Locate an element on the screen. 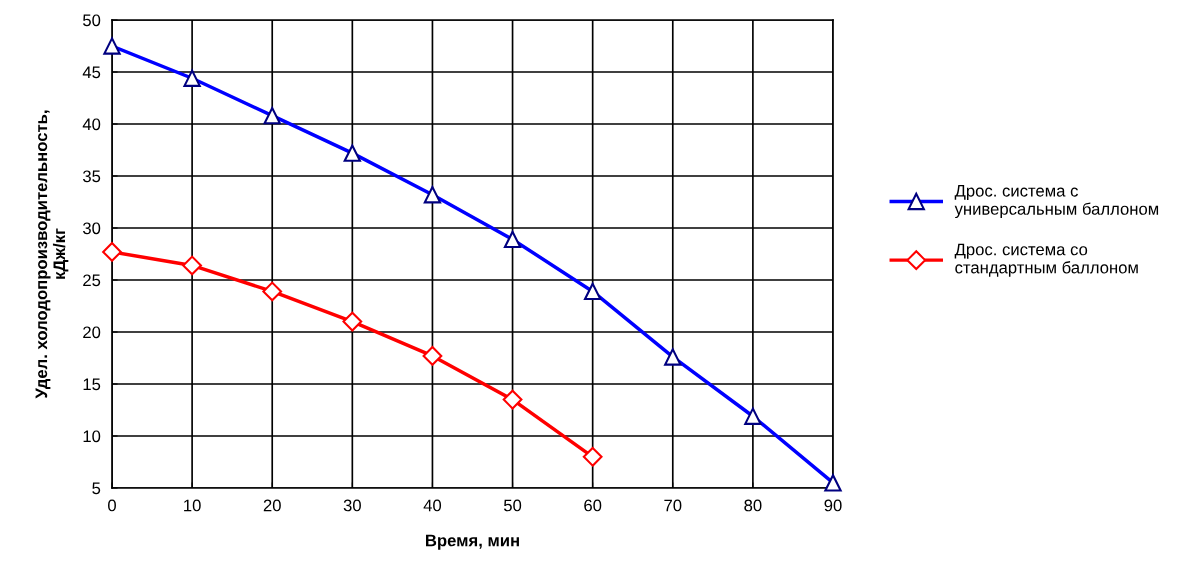  legend-label: Дрос. система с универсальным баллоном is located at coordinates (1056, 202).